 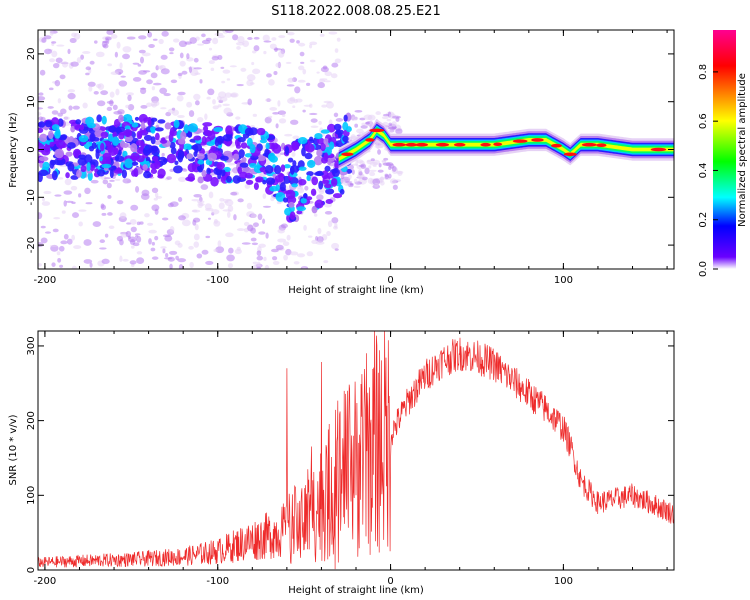 I want to click on colorbar-tick-label: 0.8, so click(x=703, y=72).